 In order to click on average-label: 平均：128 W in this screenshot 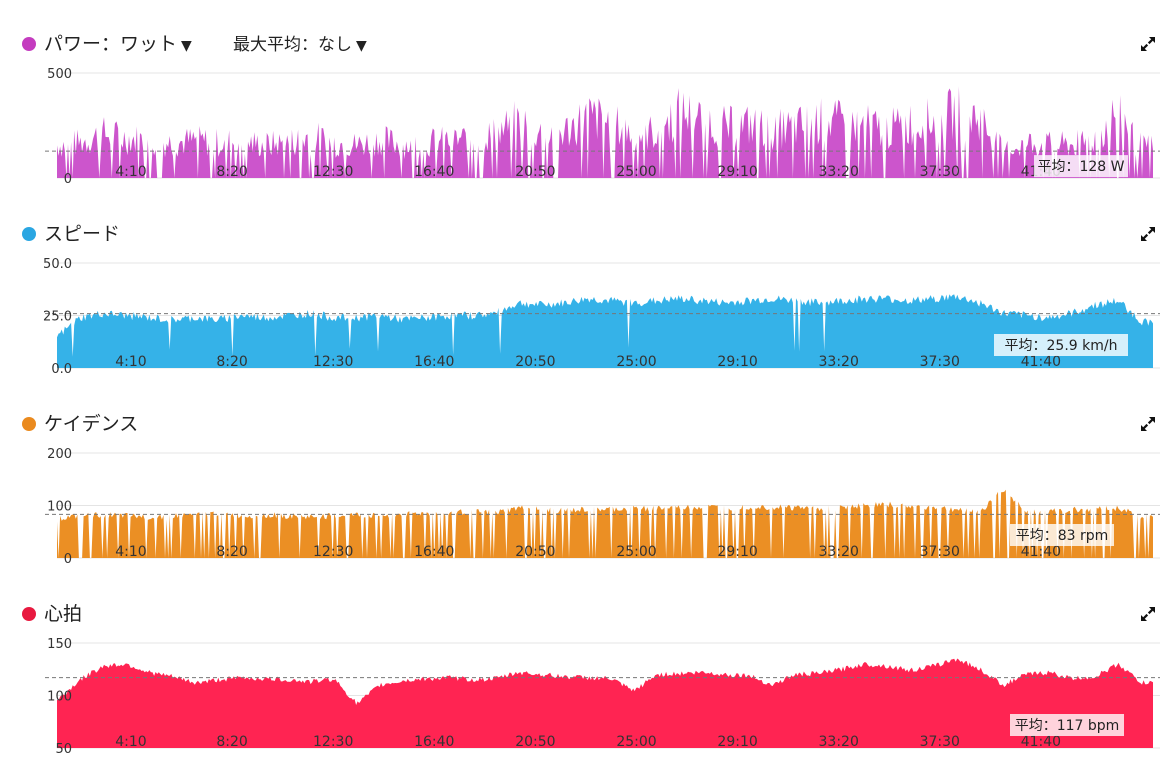, I will do `click(1081, 166)`.